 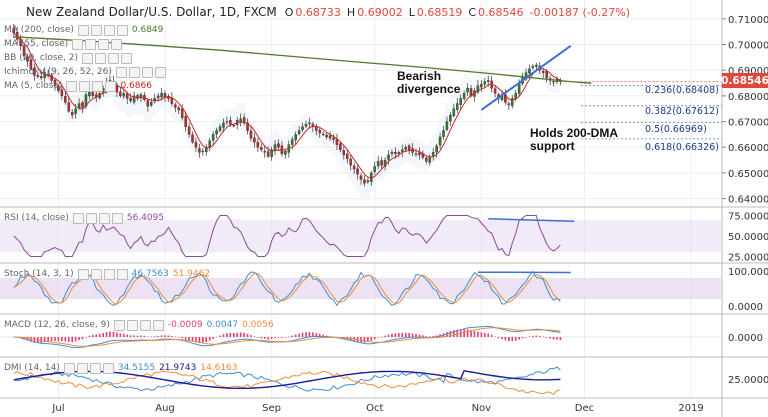 I want to click on dmi-tick-label: 25.0000, so click(x=748, y=380).